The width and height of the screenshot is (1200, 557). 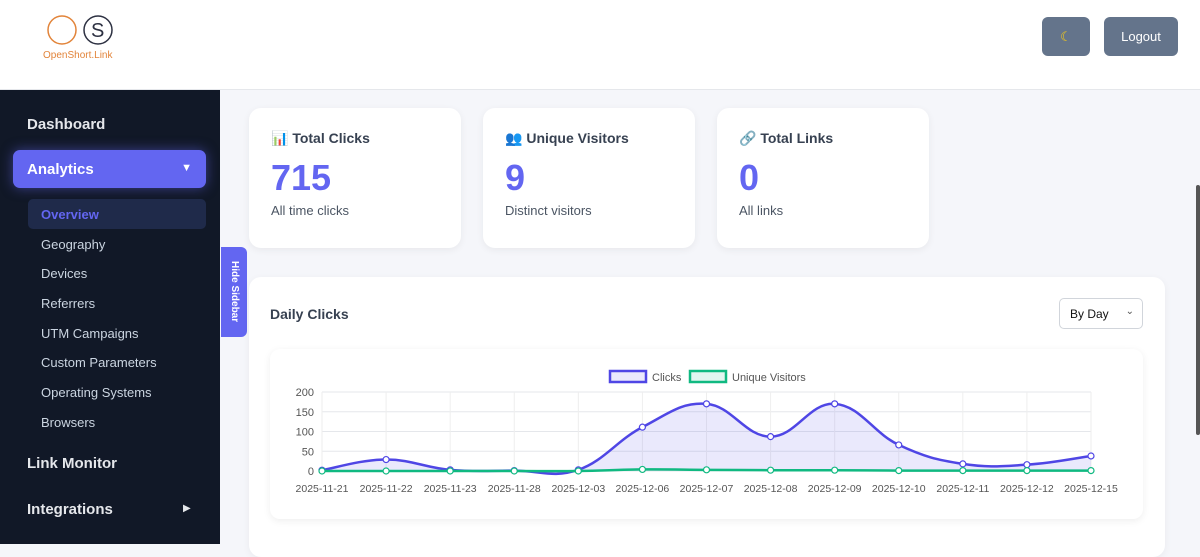 I want to click on card-desc: Distinct visitors, so click(x=548, y=210).